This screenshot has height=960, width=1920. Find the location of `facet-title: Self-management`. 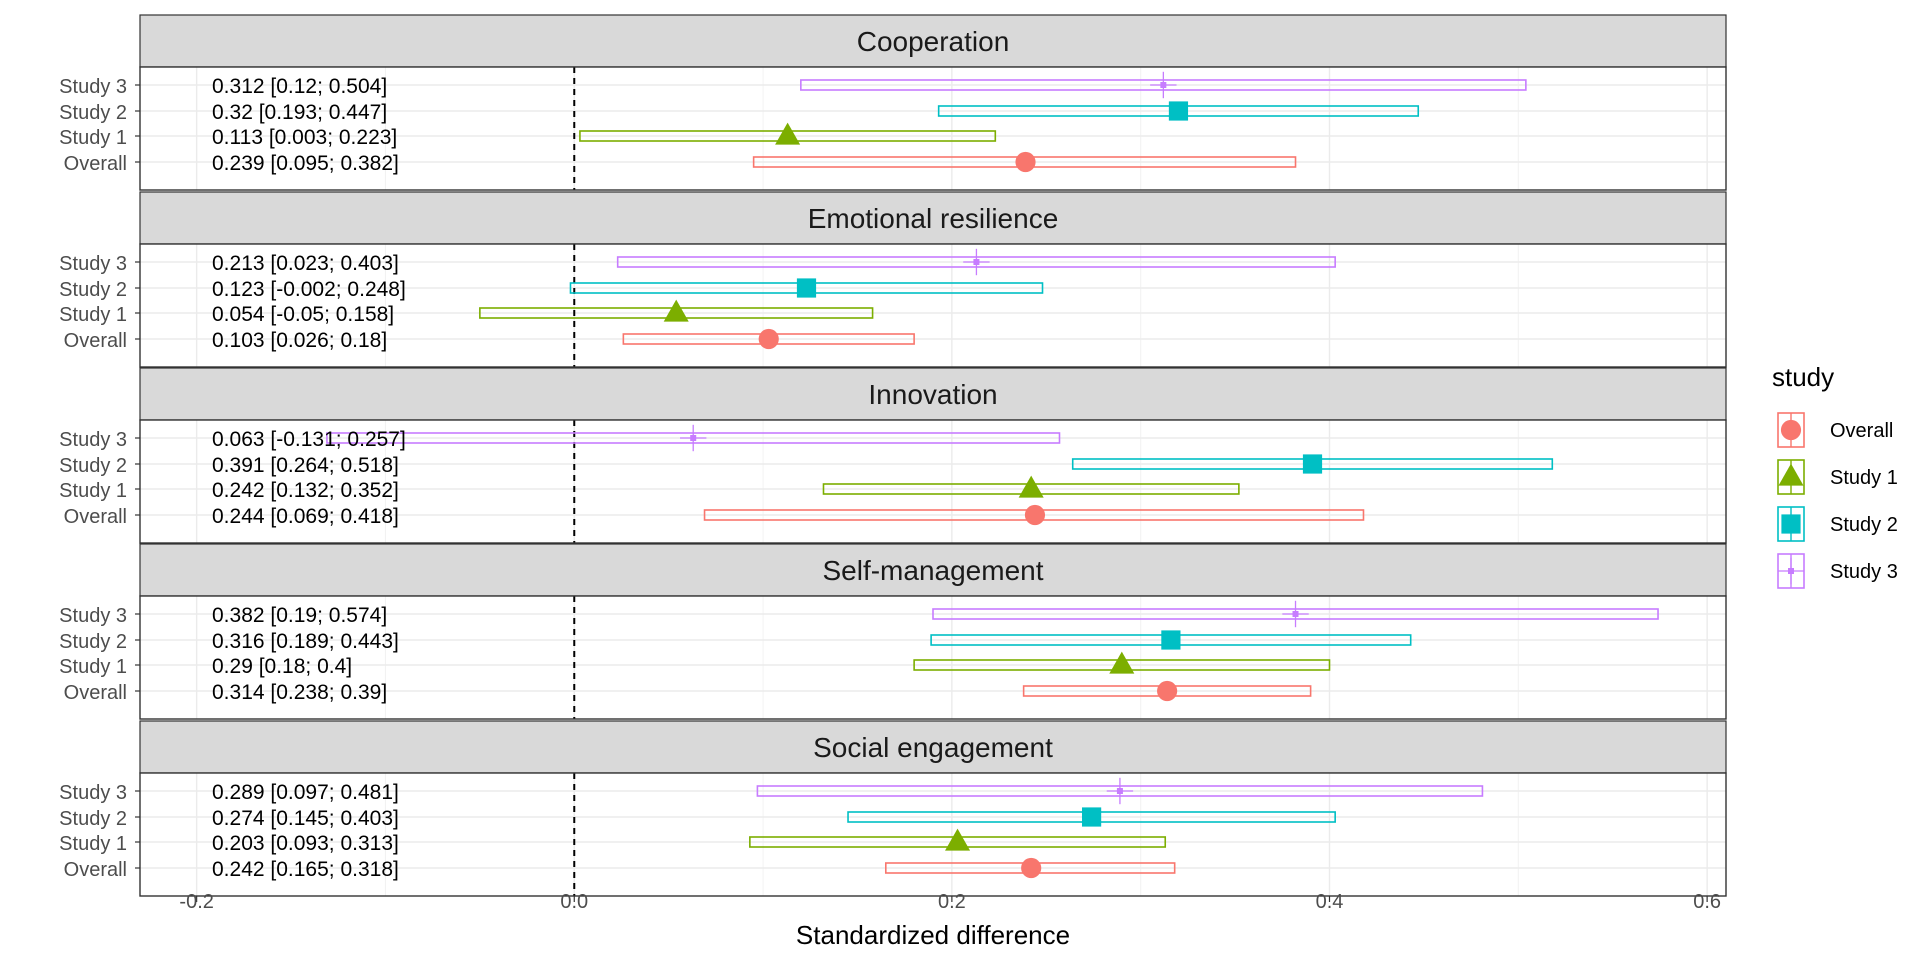

facet-title: Self-management is located at coordinates (932, 570).